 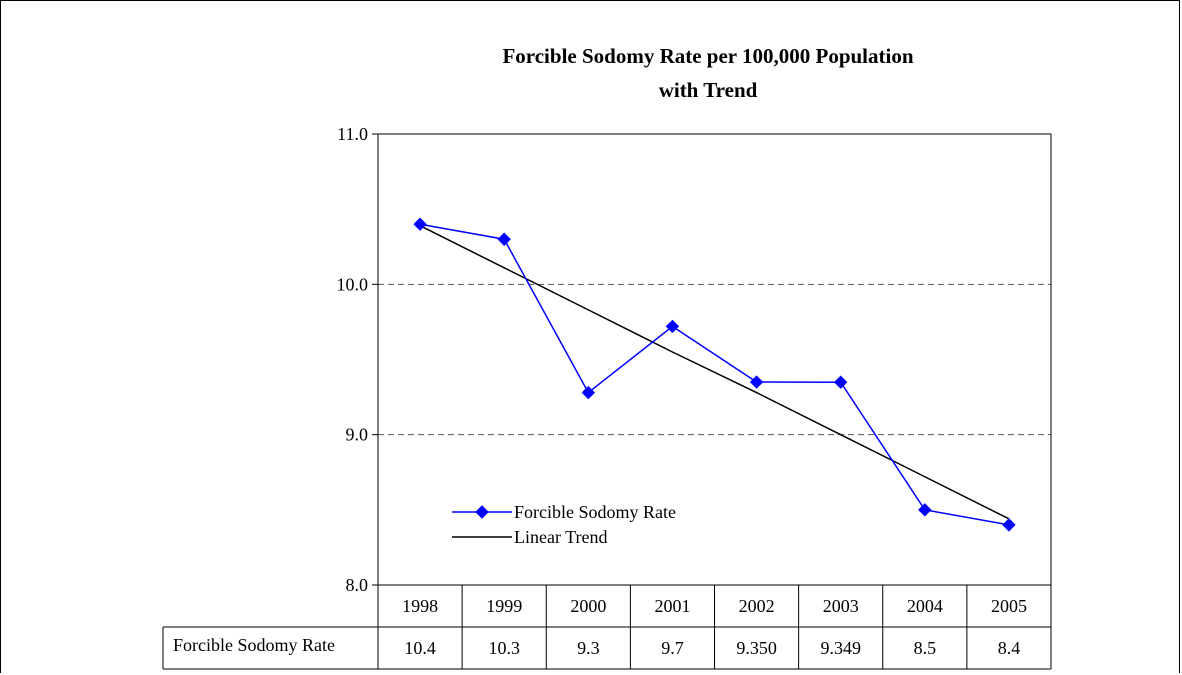 What do you see at coordinates (482, 512) in the screenshot?
I see `legend-marker-diamond` at bounding box center [482, 512].